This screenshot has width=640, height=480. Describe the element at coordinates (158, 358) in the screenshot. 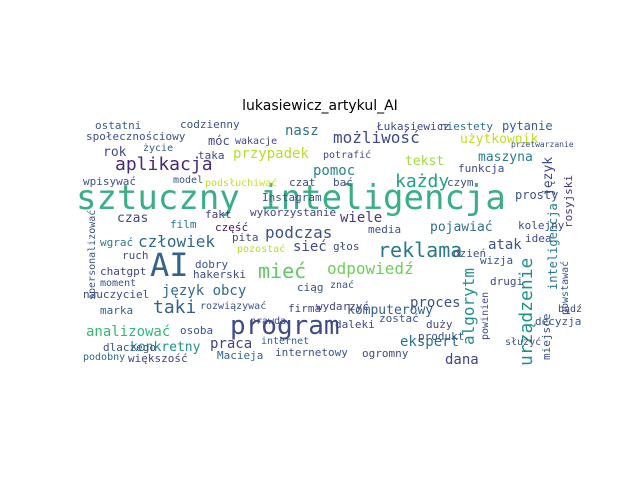

I see `word: większość` at that location.